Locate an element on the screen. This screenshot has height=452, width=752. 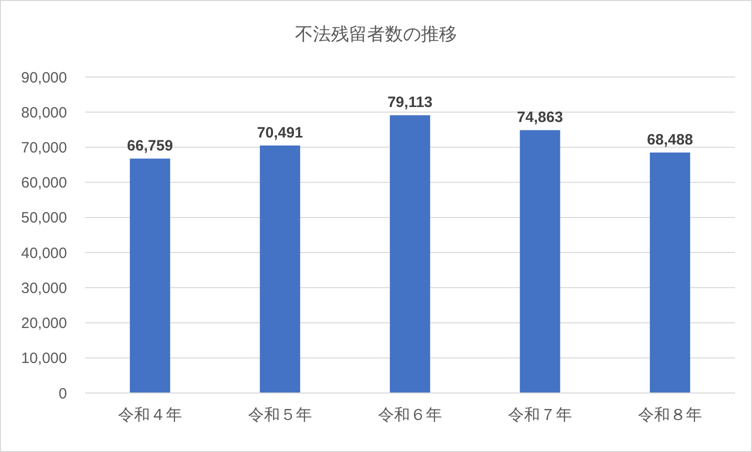
x-tick-label: 令和８年 is located at coordinates (670, 415).